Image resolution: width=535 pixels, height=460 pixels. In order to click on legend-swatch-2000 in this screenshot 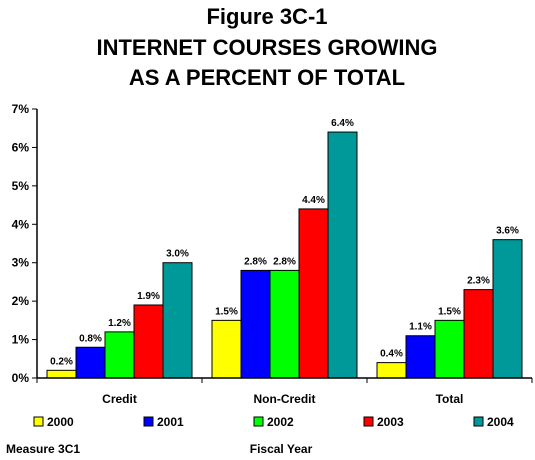, I will do `click(38, 421)`.